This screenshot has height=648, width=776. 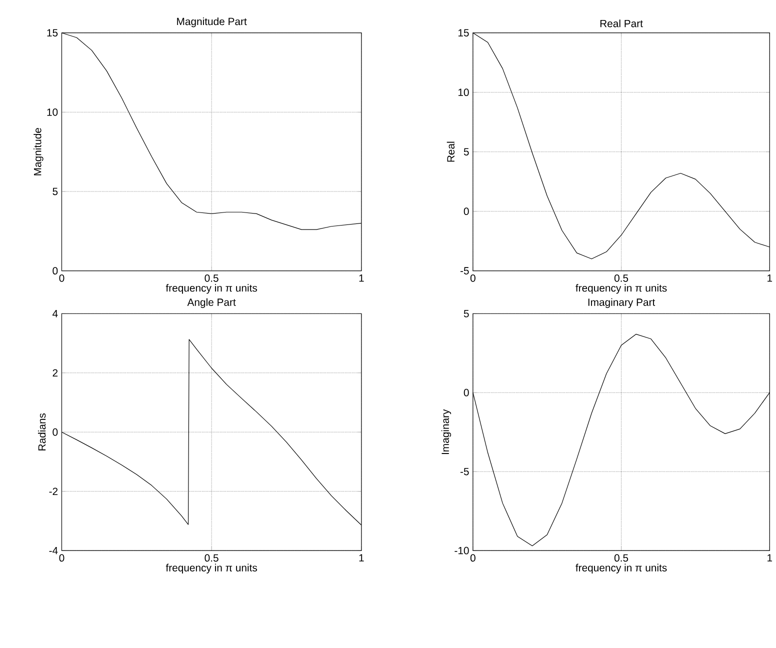 I want to click on chart-title: Angle Part, so click(x=211, y=303).